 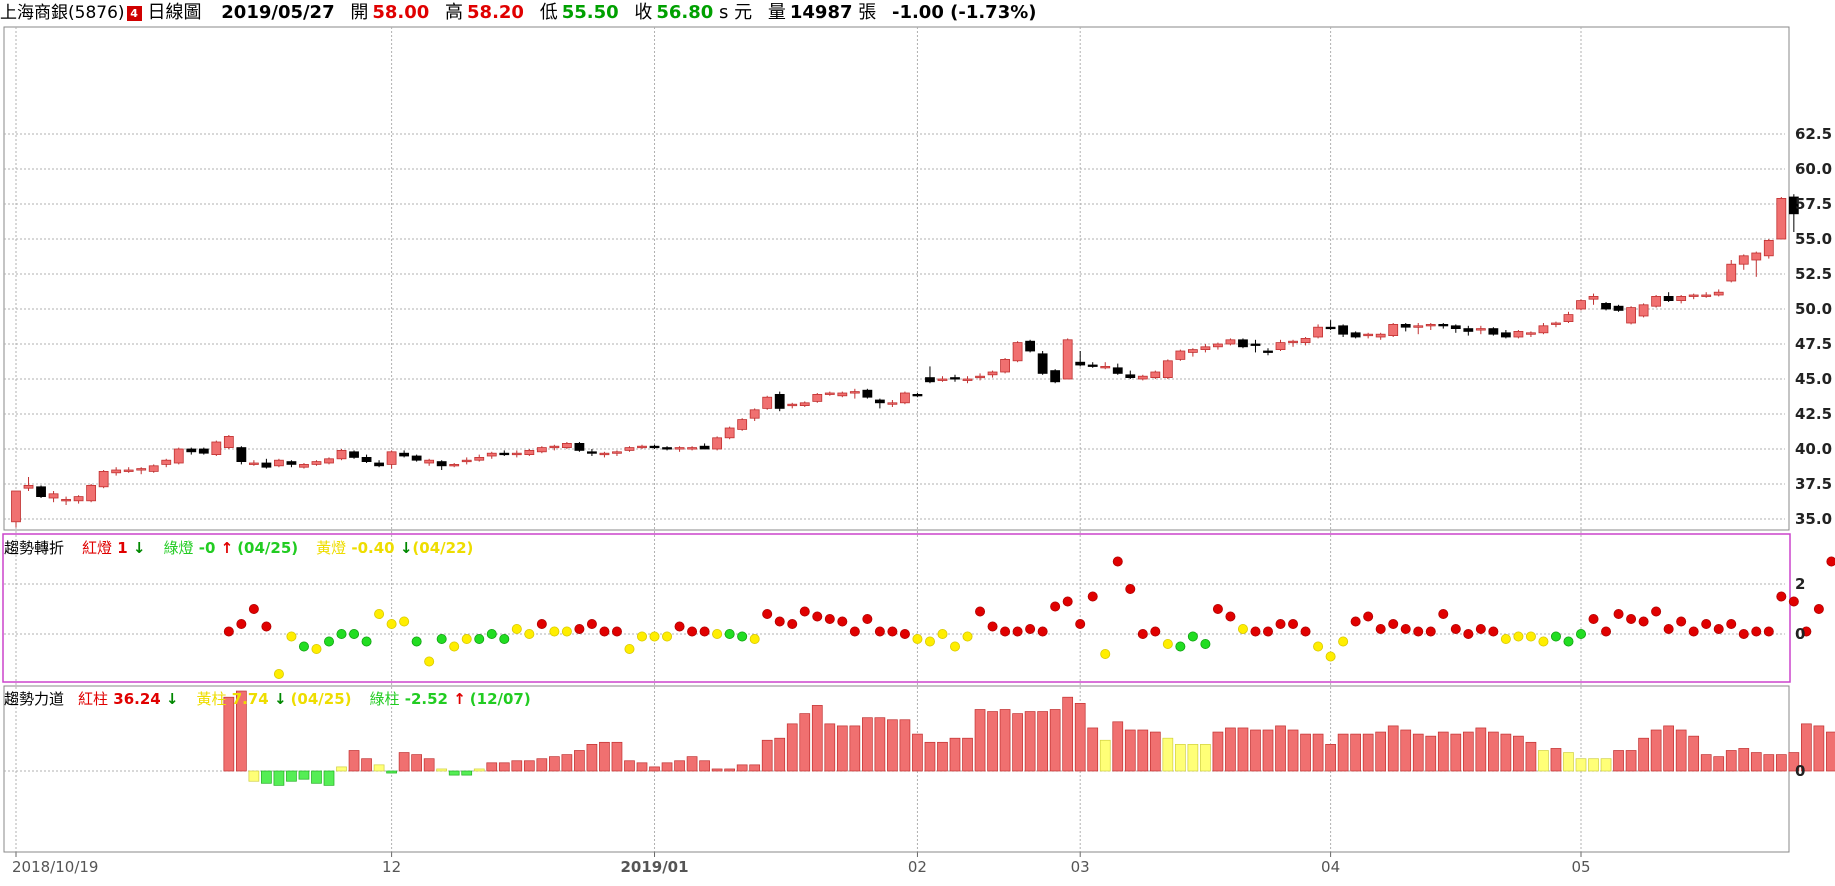 I want to click on x-tick-label: 12, so click(x=391, y=867).